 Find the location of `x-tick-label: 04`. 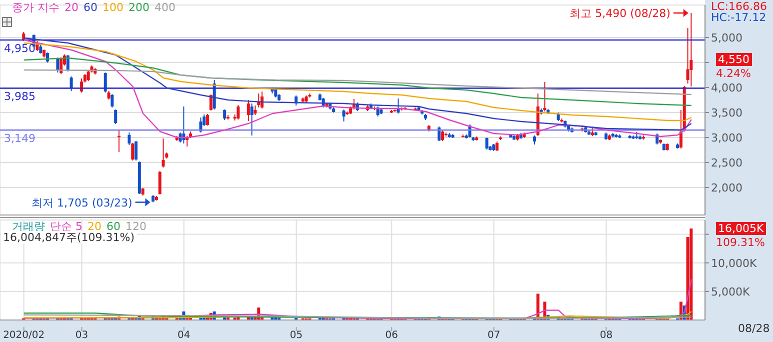

x-tick-label: 04 is located at coordinates (184, 335).